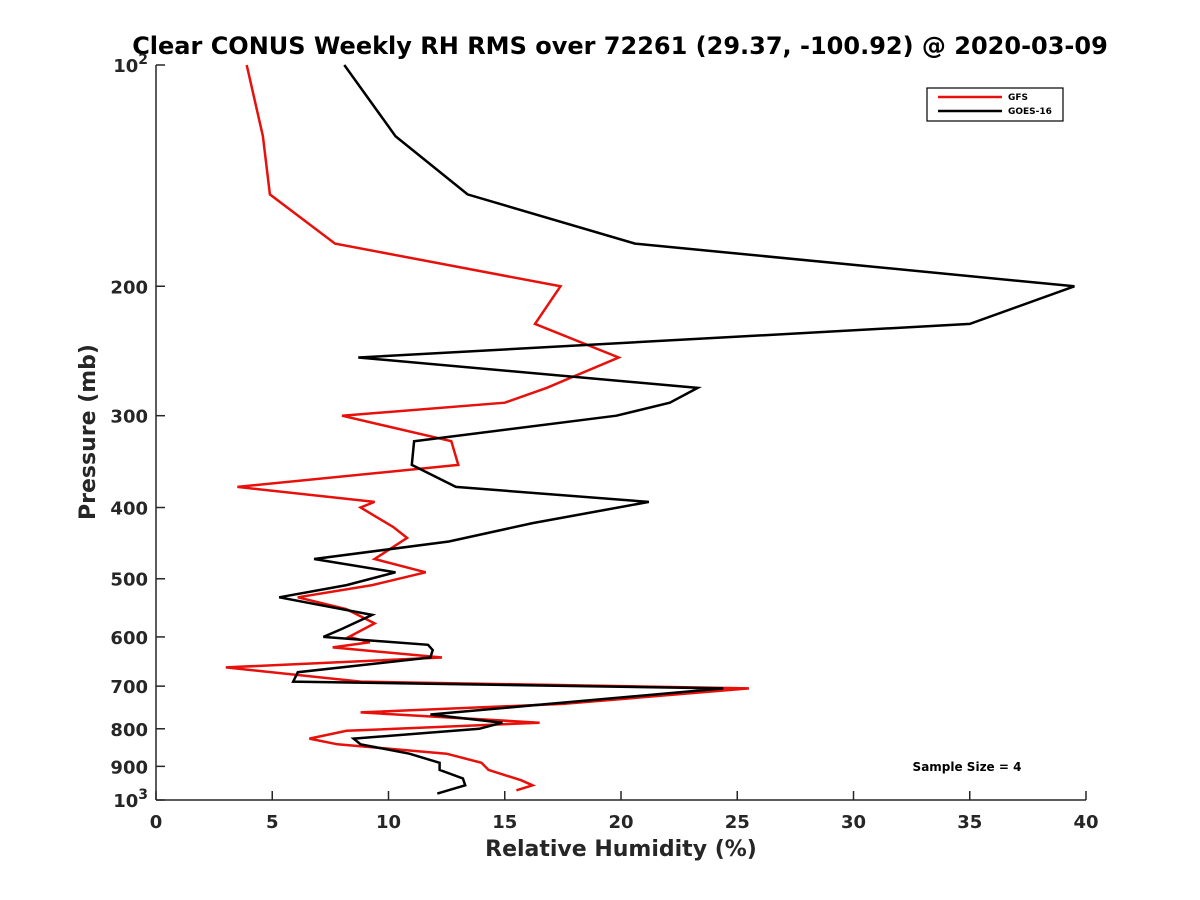  Describe the element at coordinates (129, 509) in the screenshot. I see `y-tick-label: 400` at that location.